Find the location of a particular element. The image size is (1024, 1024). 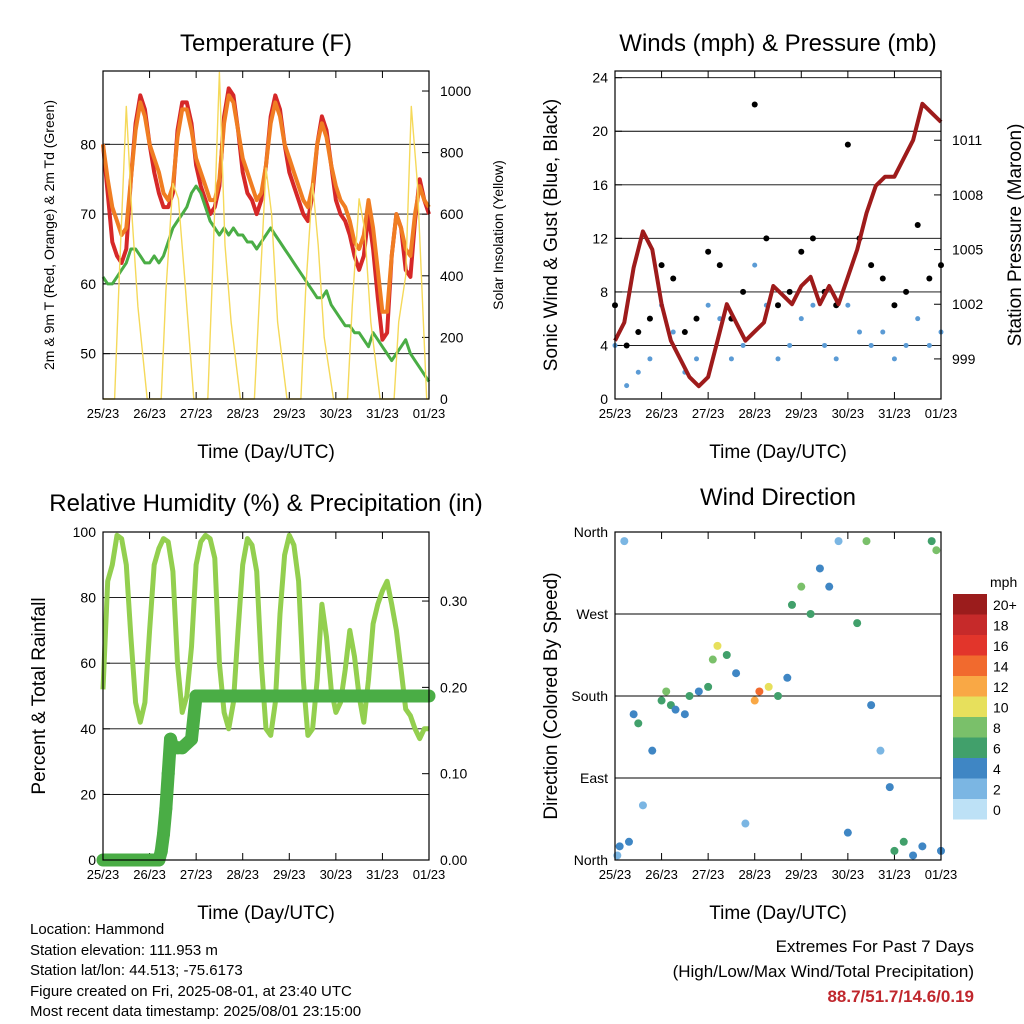

legend-label: 8 is located at coordinates (997, 728).